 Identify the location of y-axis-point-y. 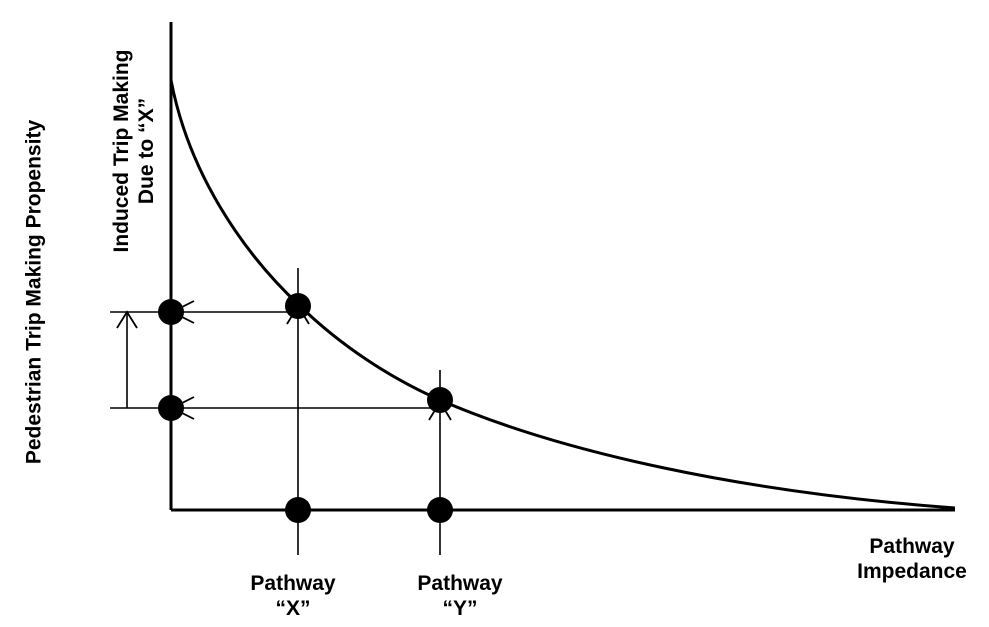
(171, 408).